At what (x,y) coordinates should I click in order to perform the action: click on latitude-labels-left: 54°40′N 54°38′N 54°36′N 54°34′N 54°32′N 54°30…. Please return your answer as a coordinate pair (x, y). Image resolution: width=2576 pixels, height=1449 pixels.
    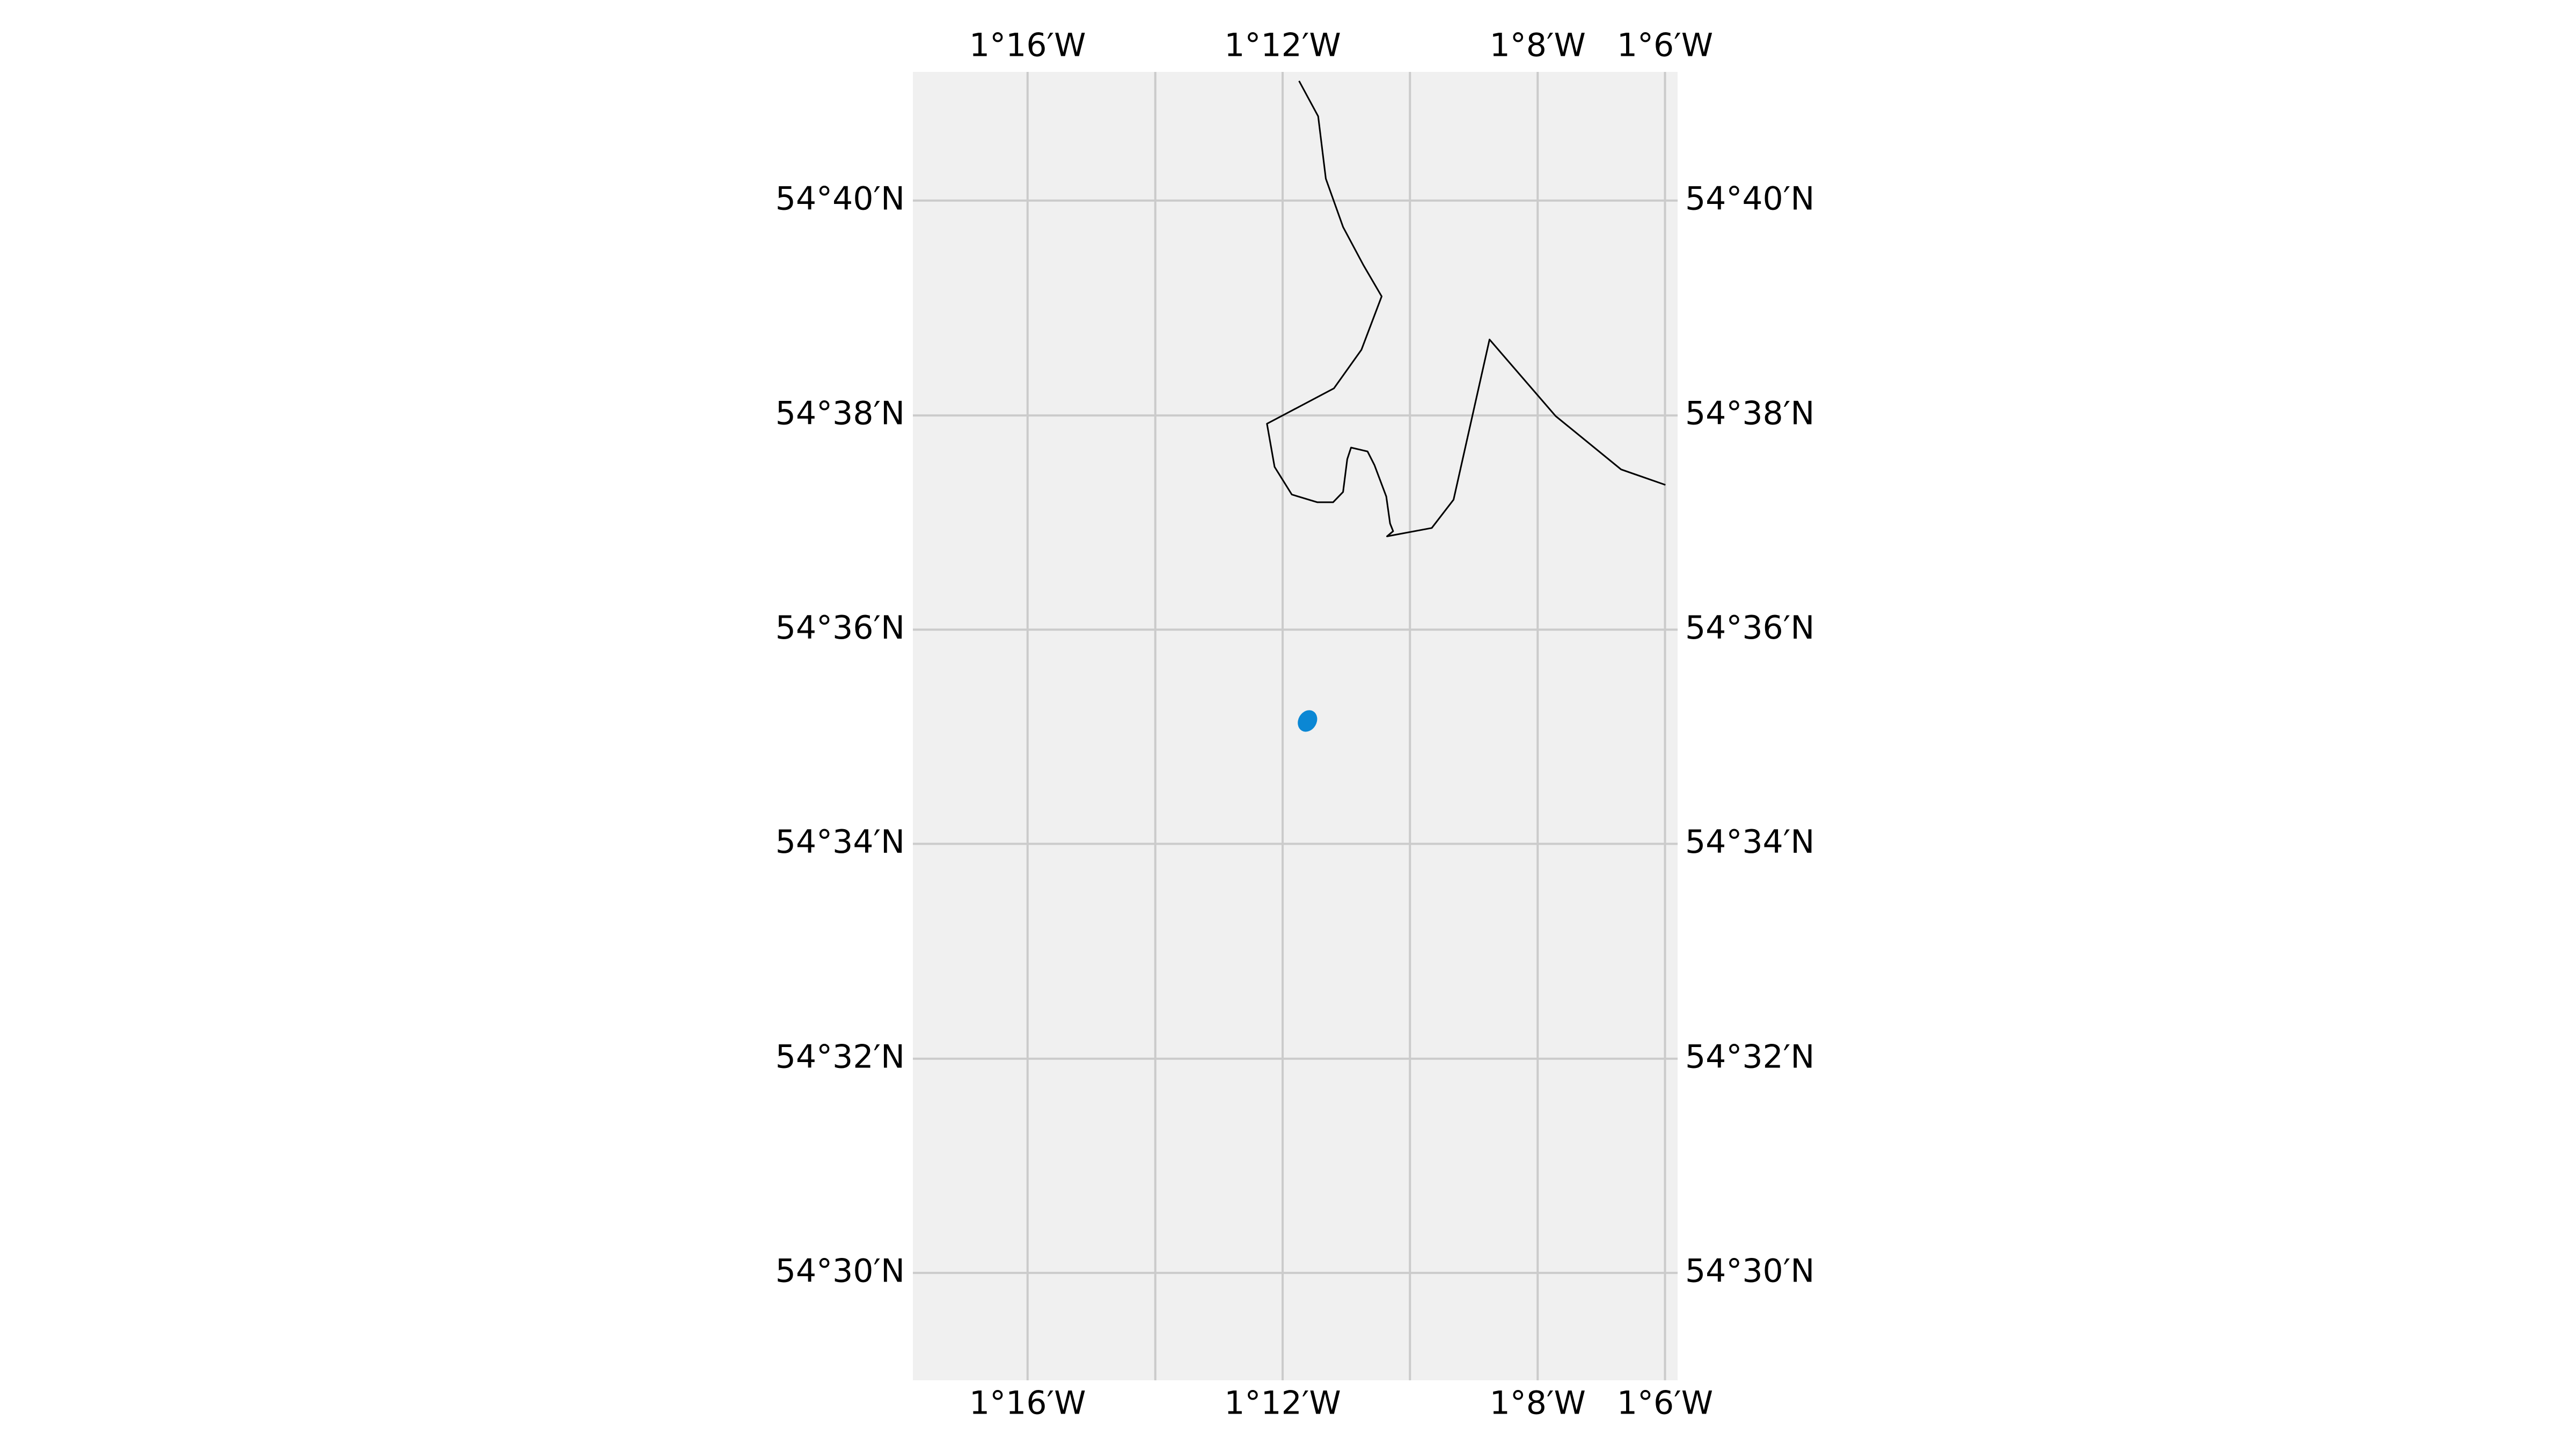
    Looking at the image, I should click on (840, 735).